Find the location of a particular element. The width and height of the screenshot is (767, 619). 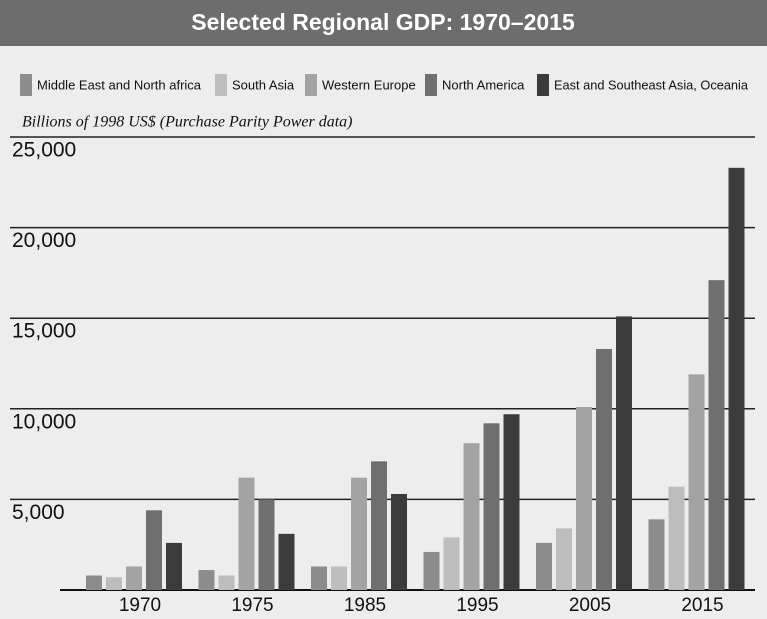

y-tick-label: 20,000 is located at coordinates (44, 240).